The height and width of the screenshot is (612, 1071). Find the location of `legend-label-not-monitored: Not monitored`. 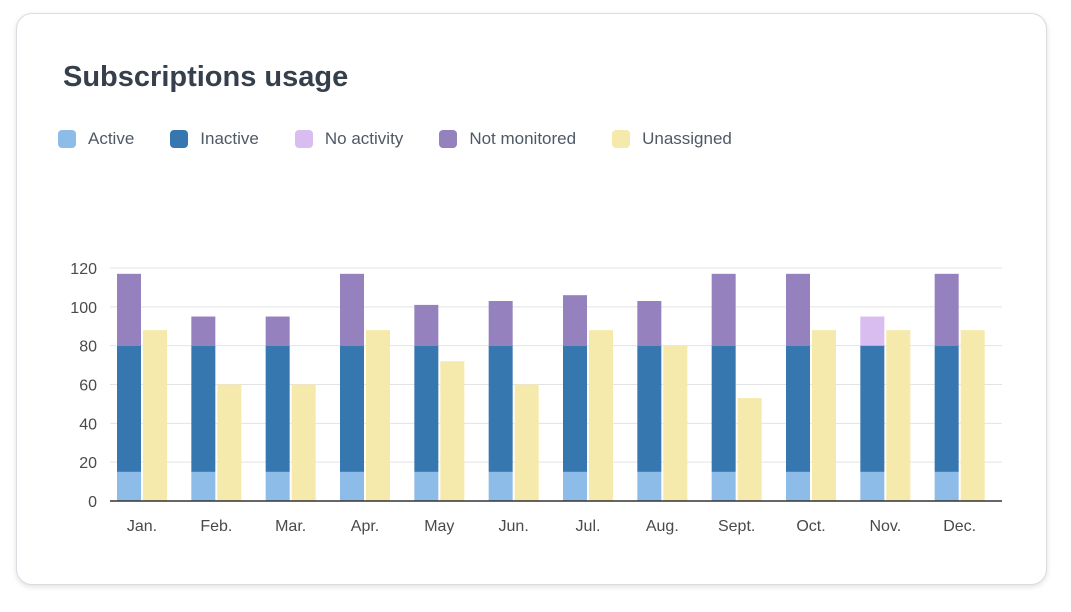

legend-label-not-monitored: Not monitored is located at coordinates (523, 138).